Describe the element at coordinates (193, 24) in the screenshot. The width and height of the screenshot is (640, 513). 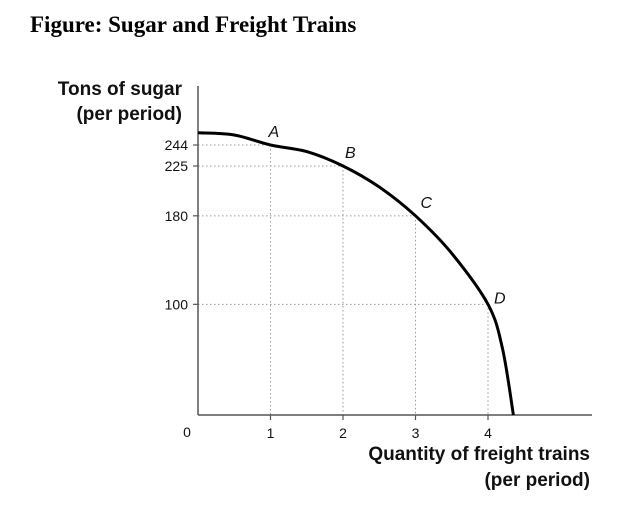
I see `figure-title: Figure: Sugar and Freight Trains` at that location.